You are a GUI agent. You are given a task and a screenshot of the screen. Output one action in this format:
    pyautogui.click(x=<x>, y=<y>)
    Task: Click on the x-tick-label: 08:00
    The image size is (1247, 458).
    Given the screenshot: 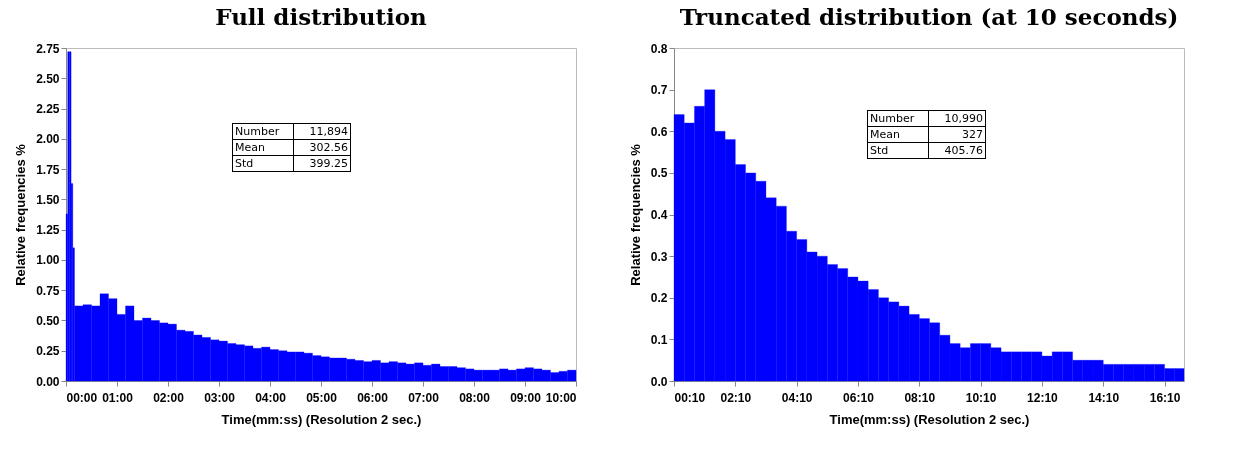 What is the action you would take?
    pyautogui.click(x=475, y=397)
    